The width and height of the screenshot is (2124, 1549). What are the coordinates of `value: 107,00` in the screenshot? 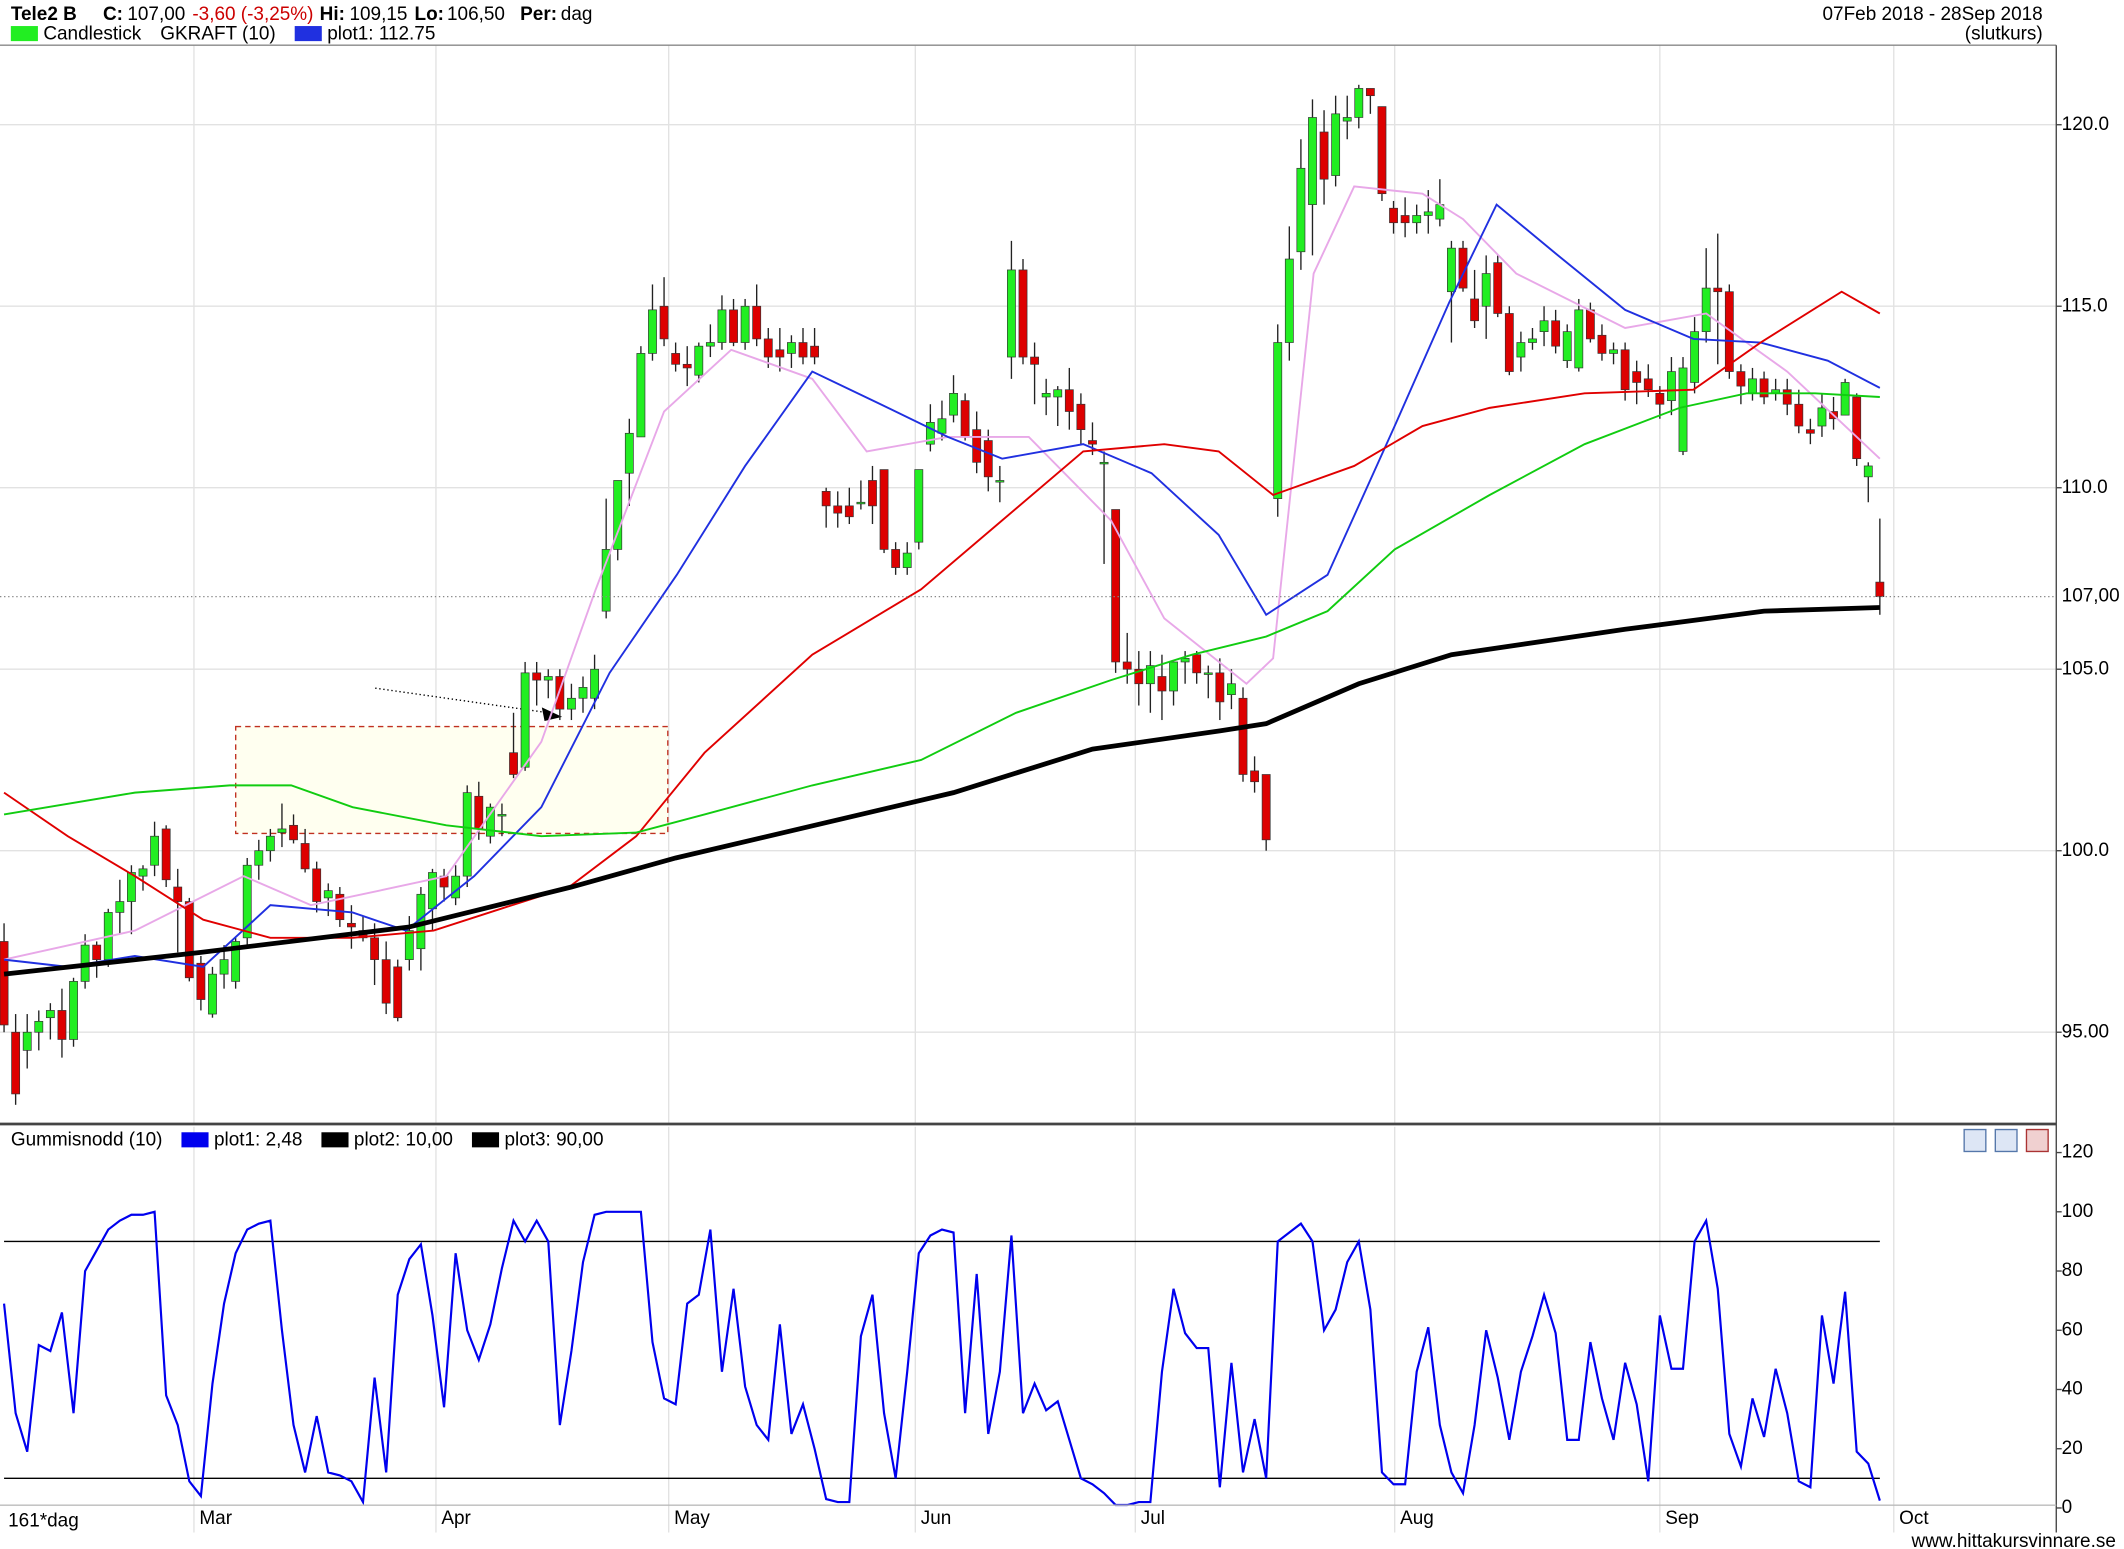 It's located at (156, 14).